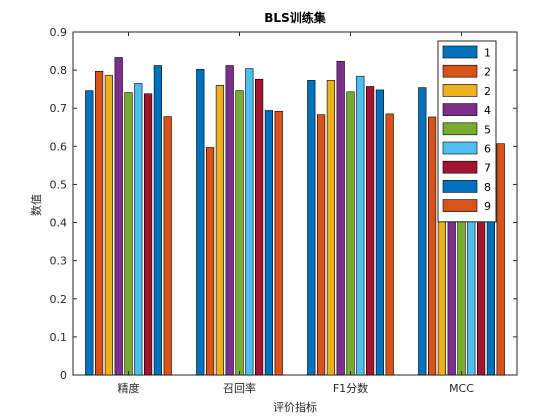 Image resolution: width=560 pixels, height=420 pixels. What do you see at coordinates (59, 261) in the screenshot?
I see `y-tick-label: 0.3` at bounding box center [59, 261].